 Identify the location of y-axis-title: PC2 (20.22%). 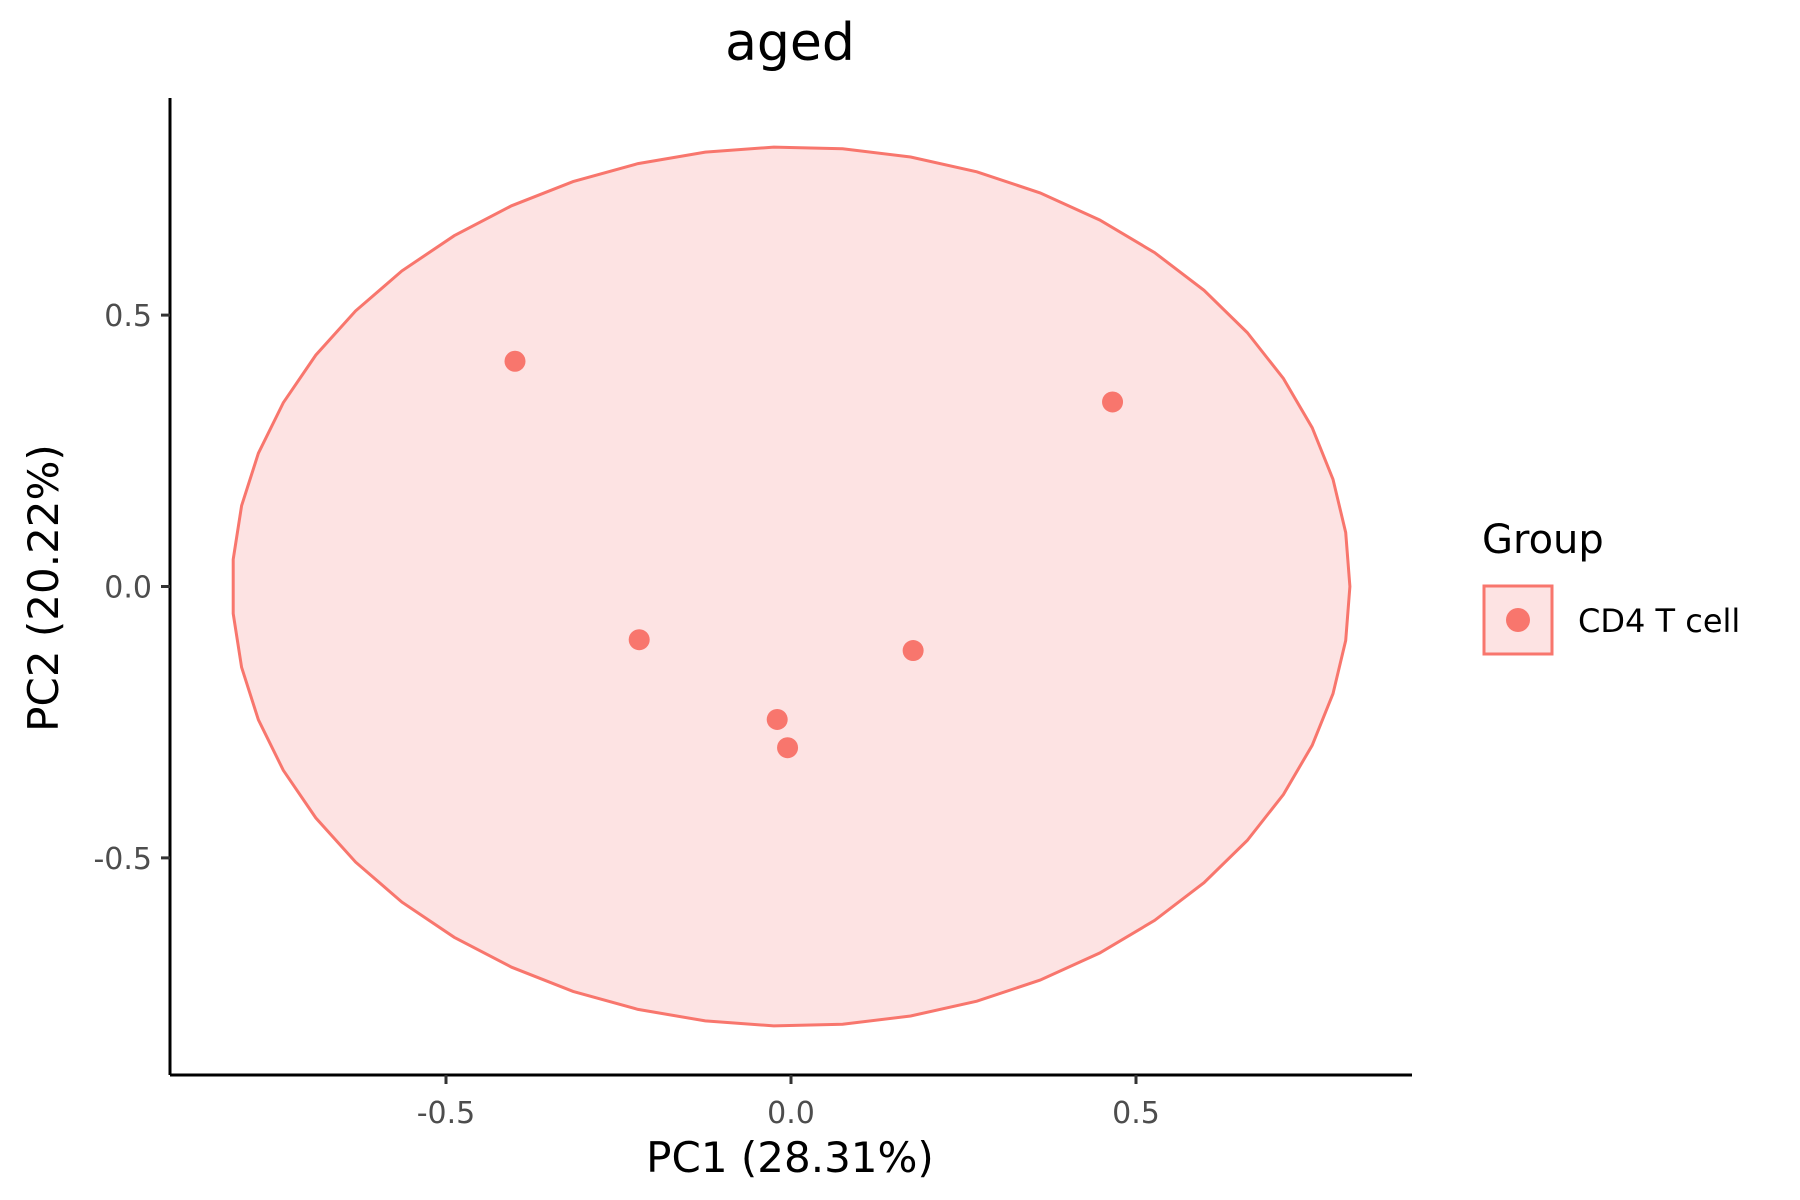
(43, 588).